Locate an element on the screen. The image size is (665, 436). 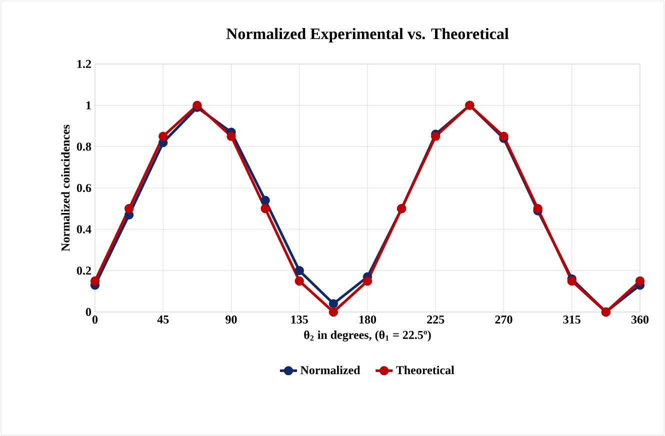
y-tick-label: 0.6 is located at coordinates (84, 188).